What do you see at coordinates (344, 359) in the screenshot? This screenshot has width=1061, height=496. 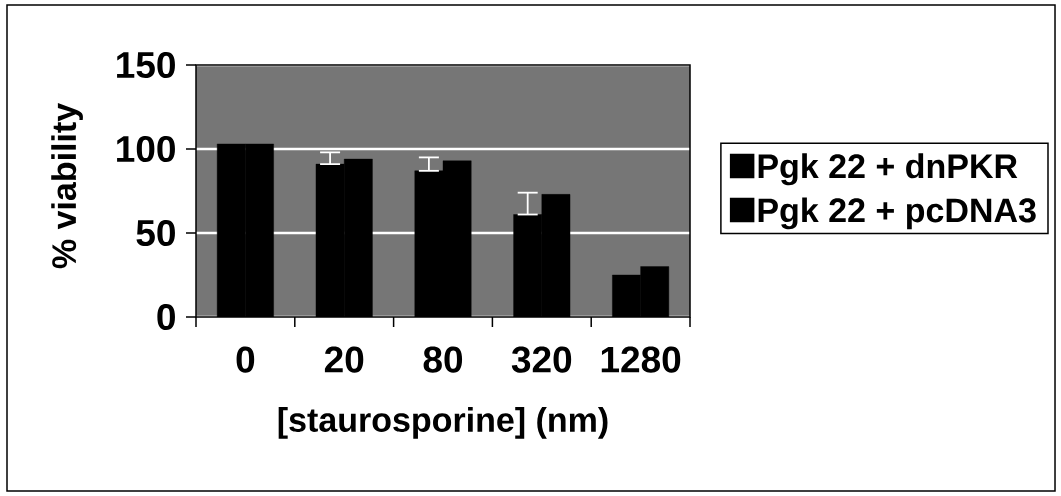 I see `x-tick-label: 20` at bounding box center [344, 359].